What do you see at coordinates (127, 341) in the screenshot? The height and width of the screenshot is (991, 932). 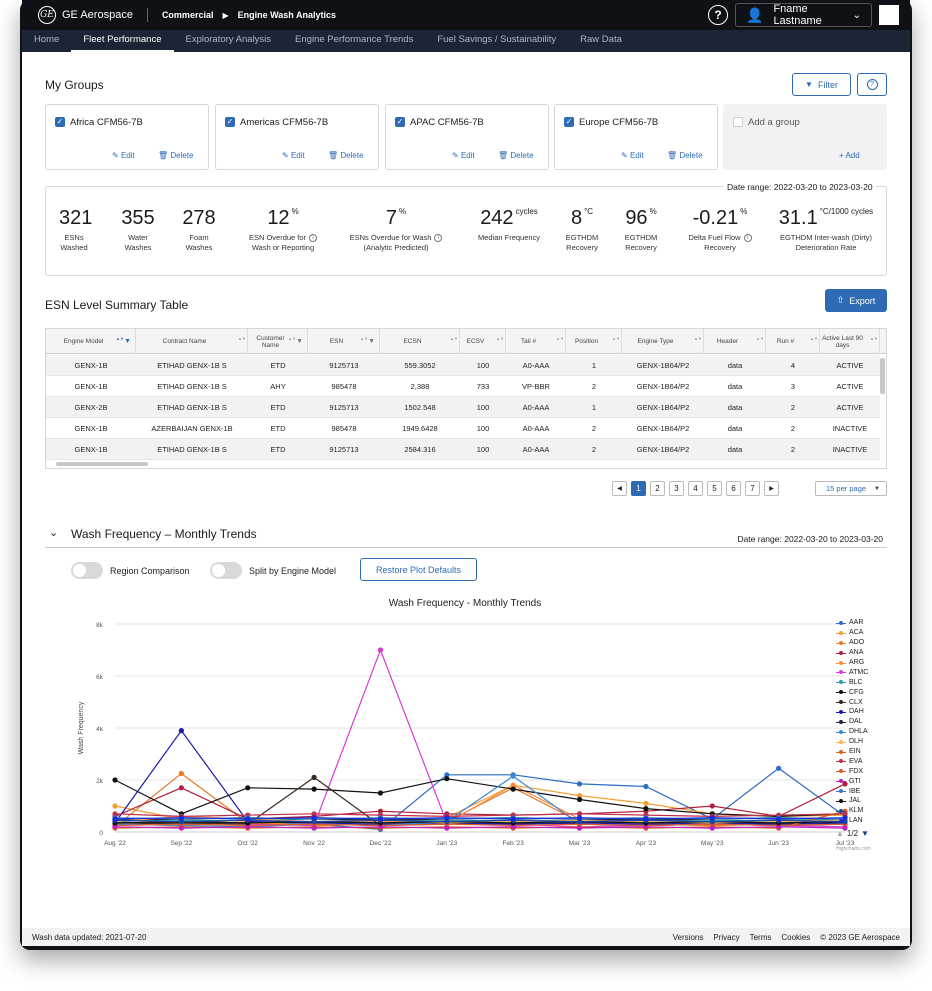 I see `filter-icon: ▼` at bounding box center [127, 341].